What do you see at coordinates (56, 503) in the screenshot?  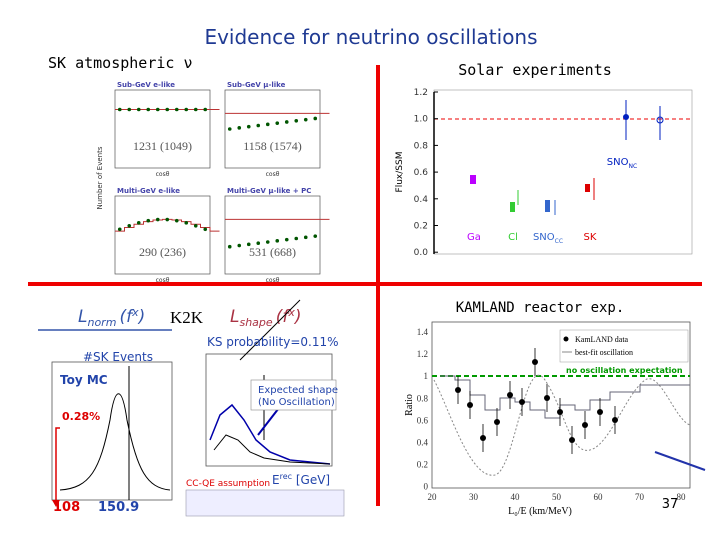 I see `observed-arrowhead` at bounding box center [56, 503].